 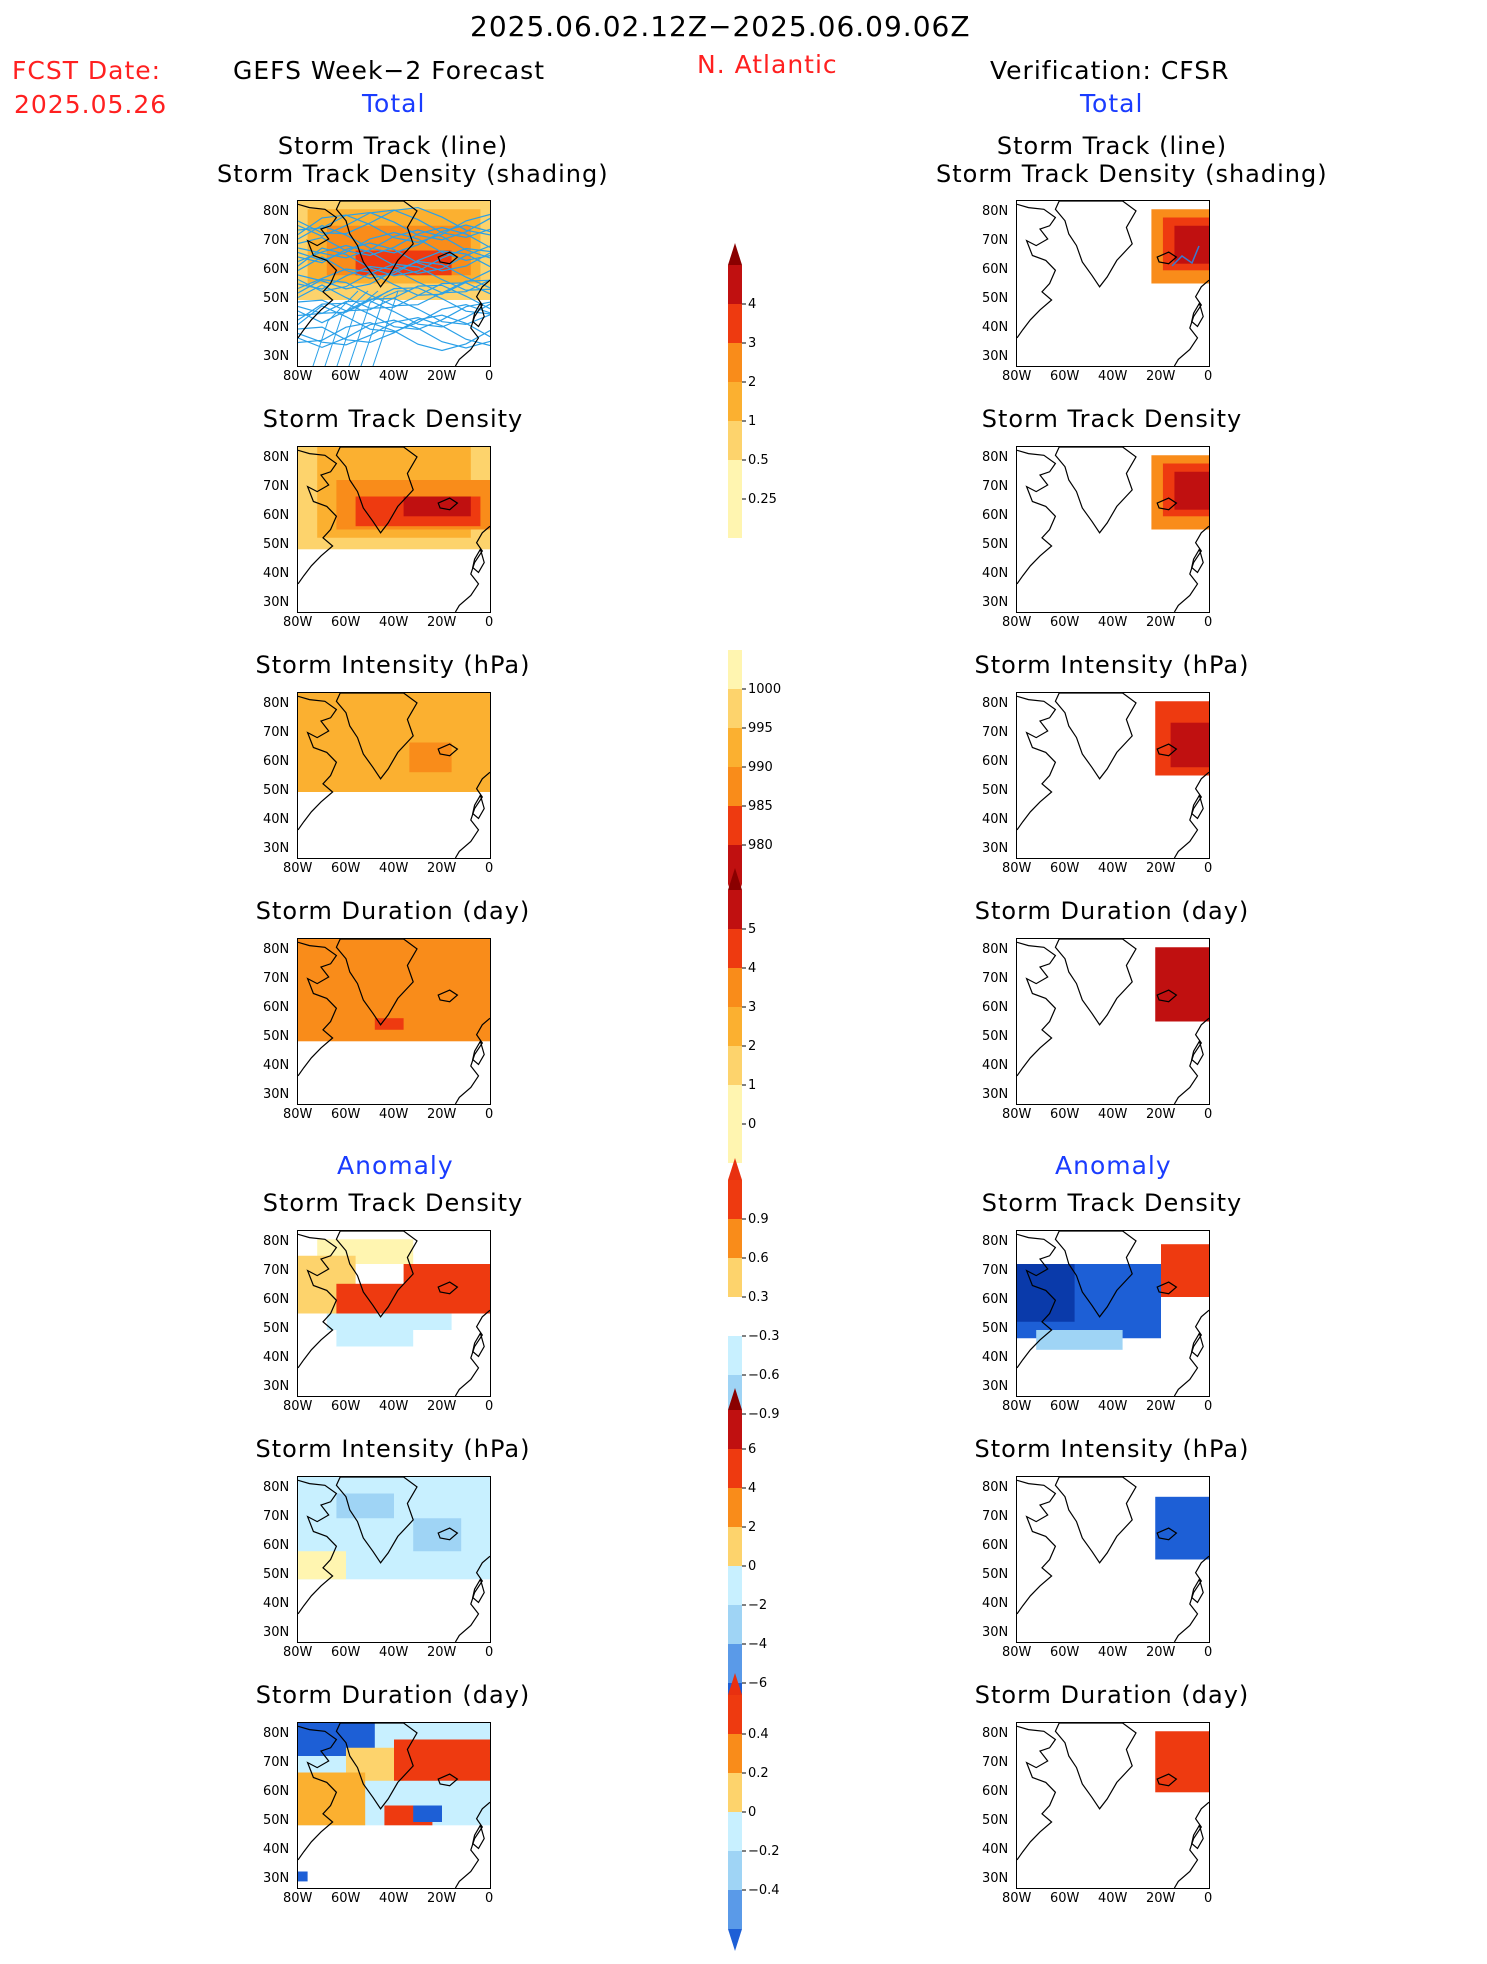 What do you see at coordinates (767, 64) in the screenshot?
I see `region-label: N. Atlantic` at bounding box center [767, 64].